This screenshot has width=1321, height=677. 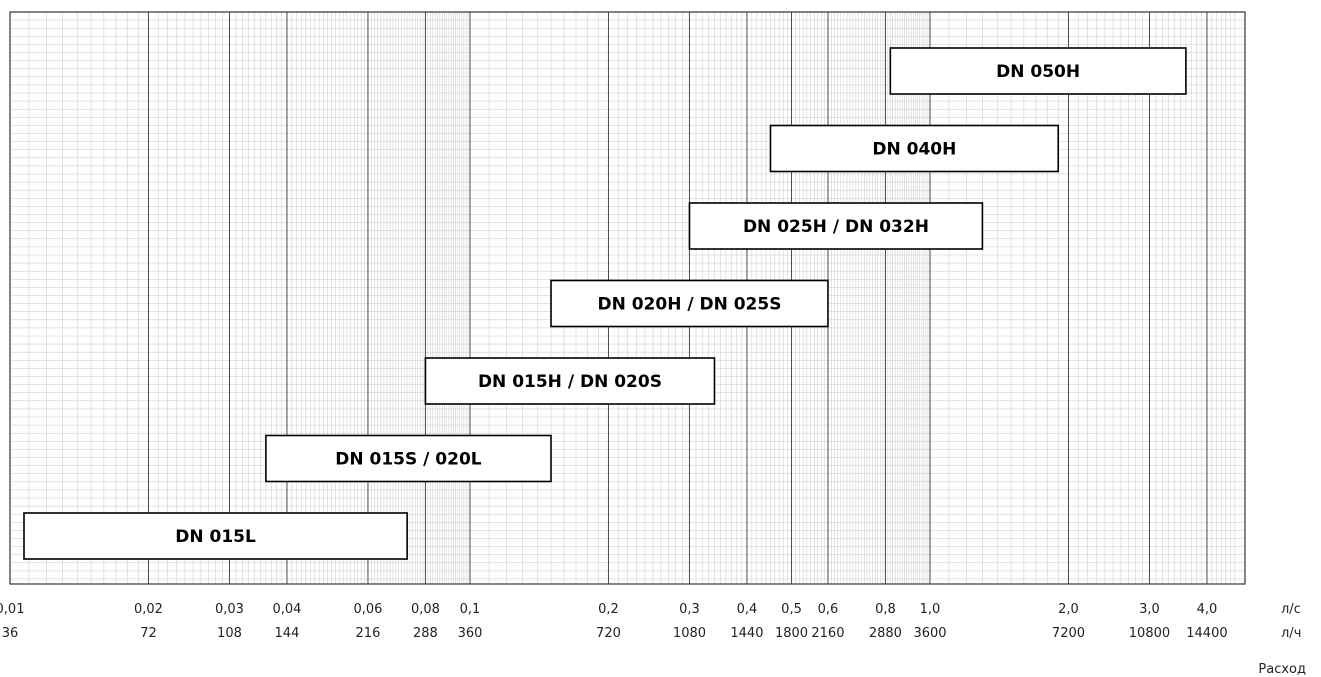 What do you see at coordinates (608, 609) in the screenshot?
I see `tick-label-ls: 0,2` at bounding box center [608, 609].